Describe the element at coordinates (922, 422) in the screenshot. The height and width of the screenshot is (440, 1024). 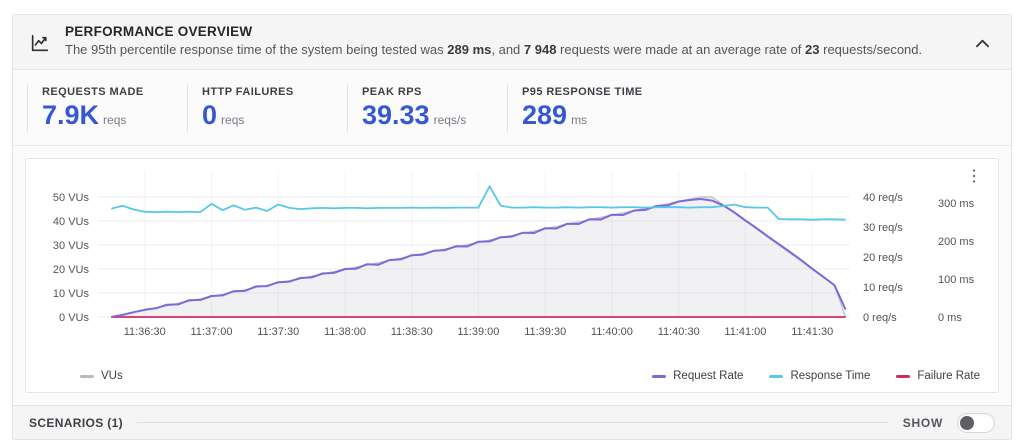
I see `show-label: SHOW` at that location.